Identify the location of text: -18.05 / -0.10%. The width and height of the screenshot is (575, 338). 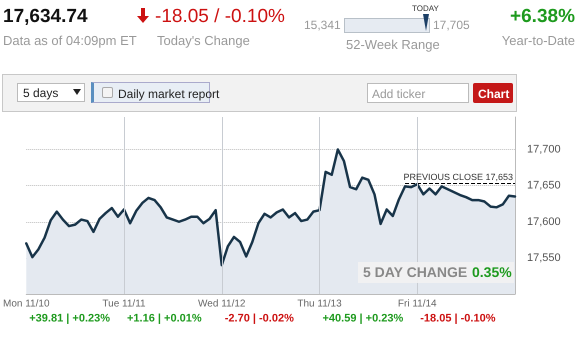
(220, 17).